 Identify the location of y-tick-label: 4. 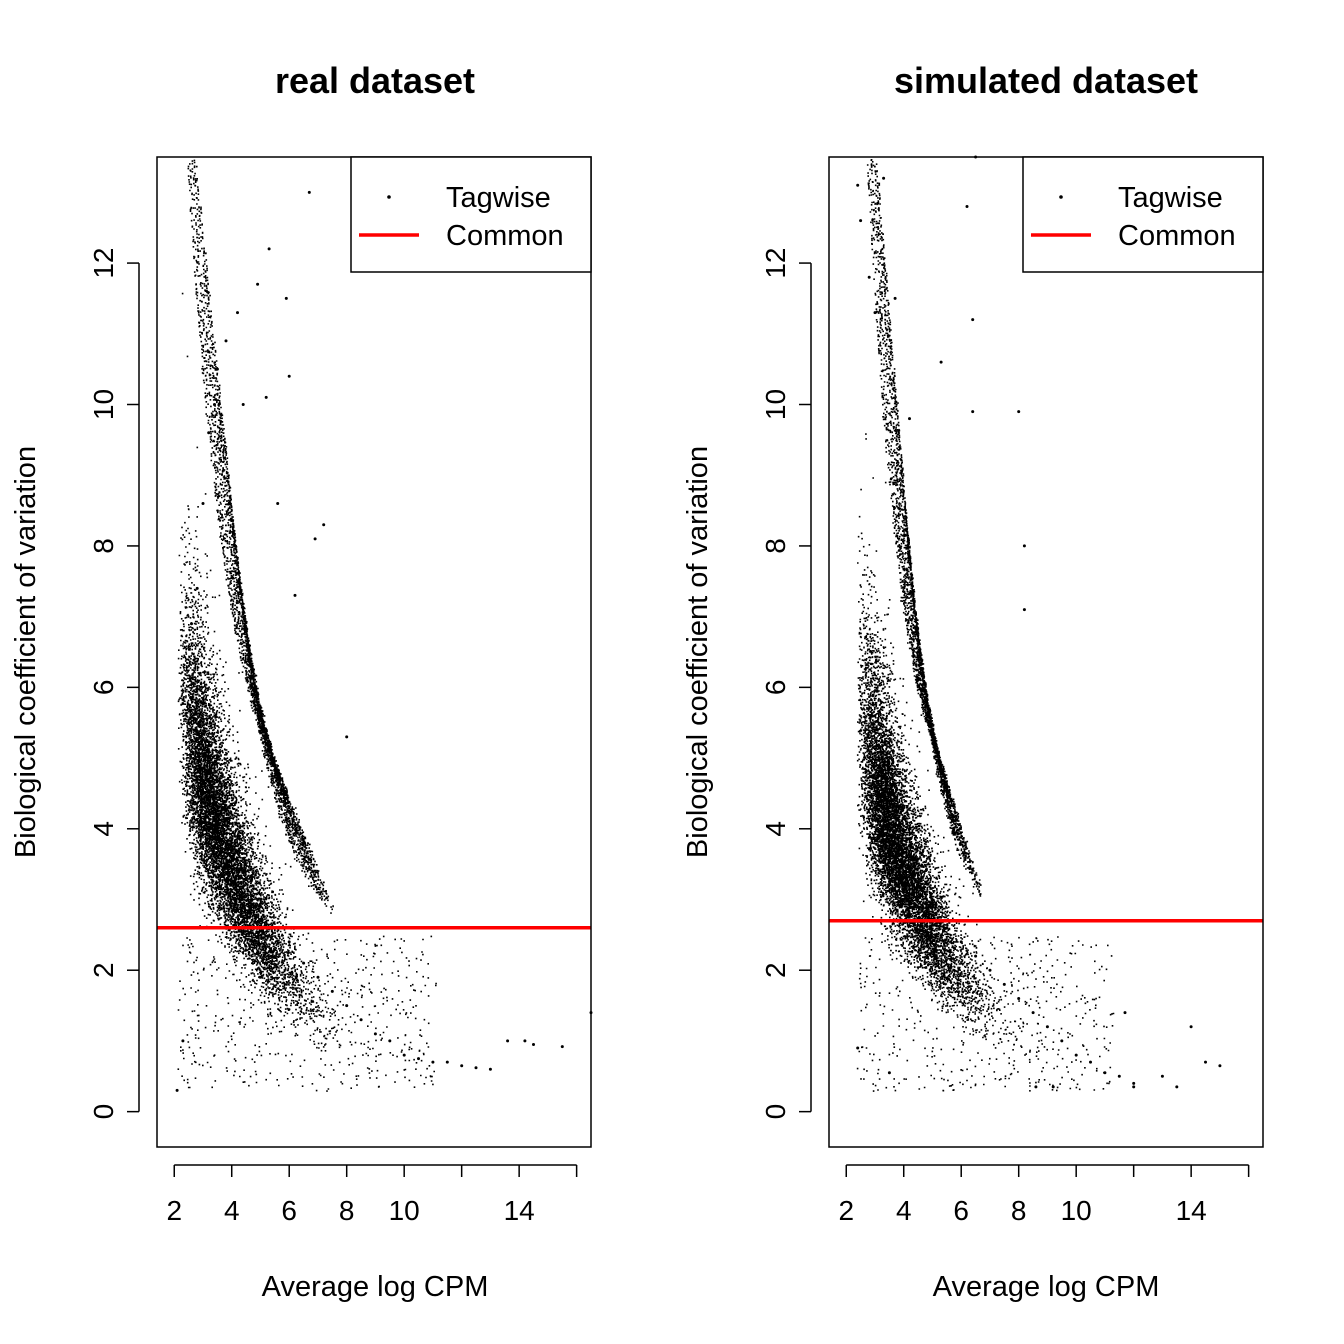
(103, 829).